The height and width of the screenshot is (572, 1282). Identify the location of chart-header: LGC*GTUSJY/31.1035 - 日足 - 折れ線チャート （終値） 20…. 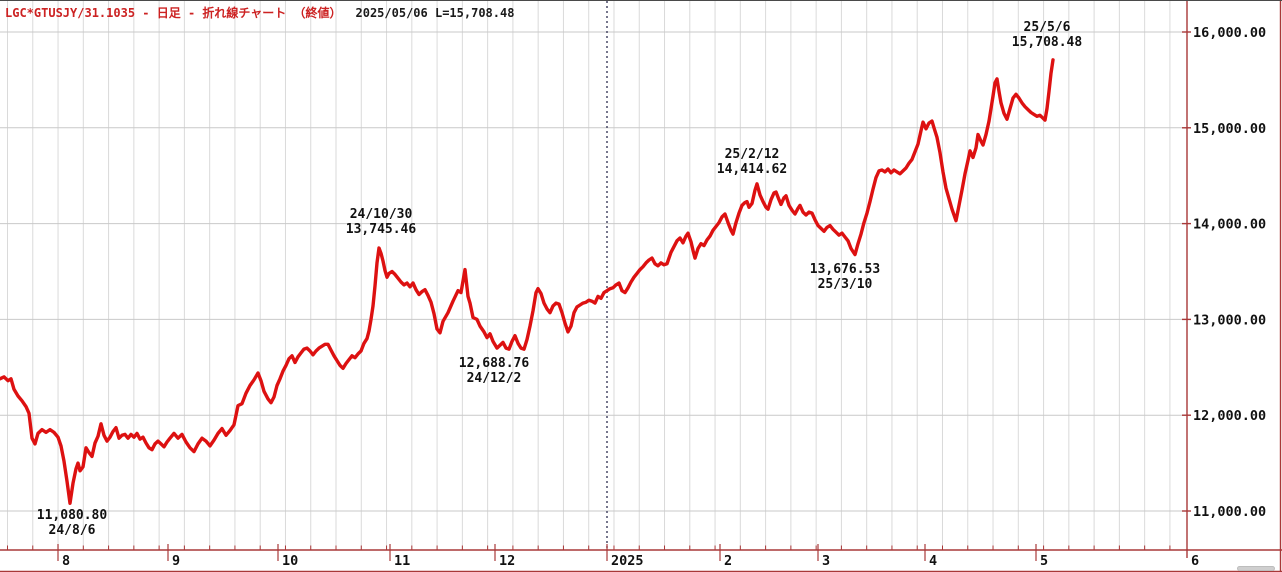
(259, 12).